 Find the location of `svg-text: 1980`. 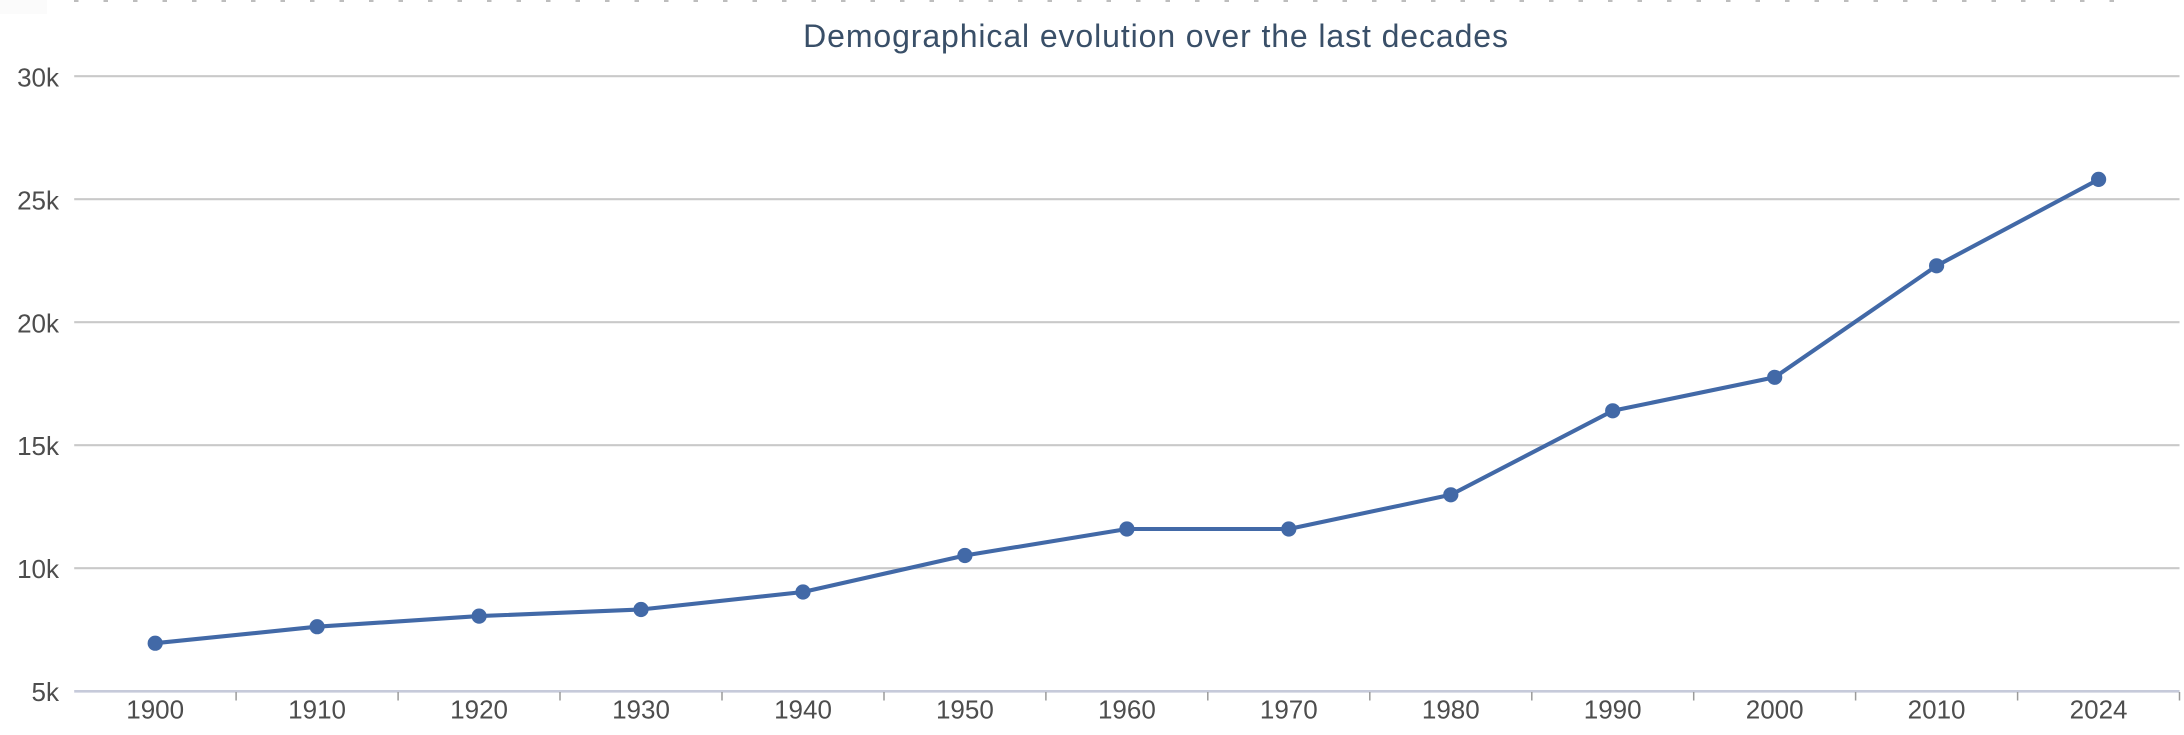

svg-text: 1980 is located at coordinates (1451, 710).